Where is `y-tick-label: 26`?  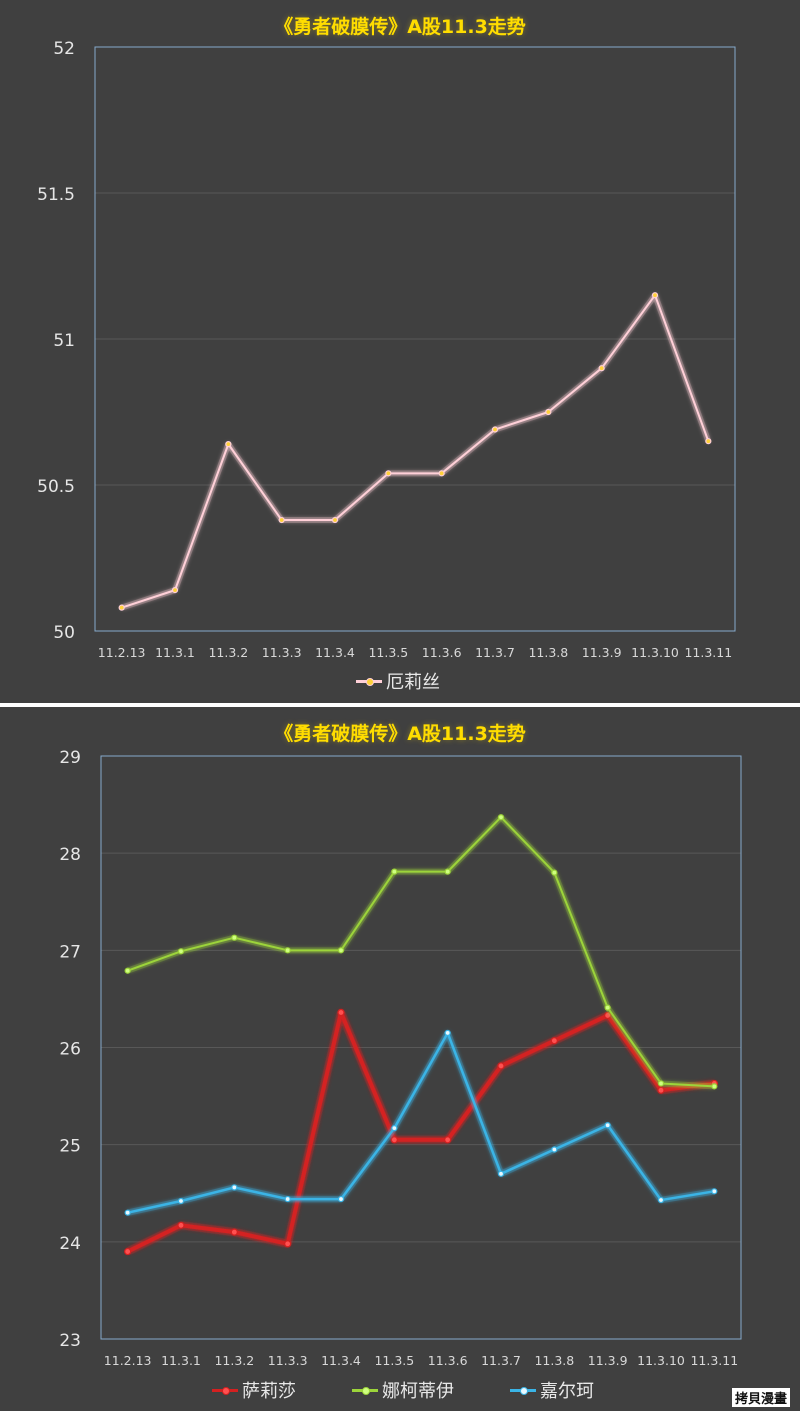 y-tick-label: 26 is located at coordinates (70, 1050).